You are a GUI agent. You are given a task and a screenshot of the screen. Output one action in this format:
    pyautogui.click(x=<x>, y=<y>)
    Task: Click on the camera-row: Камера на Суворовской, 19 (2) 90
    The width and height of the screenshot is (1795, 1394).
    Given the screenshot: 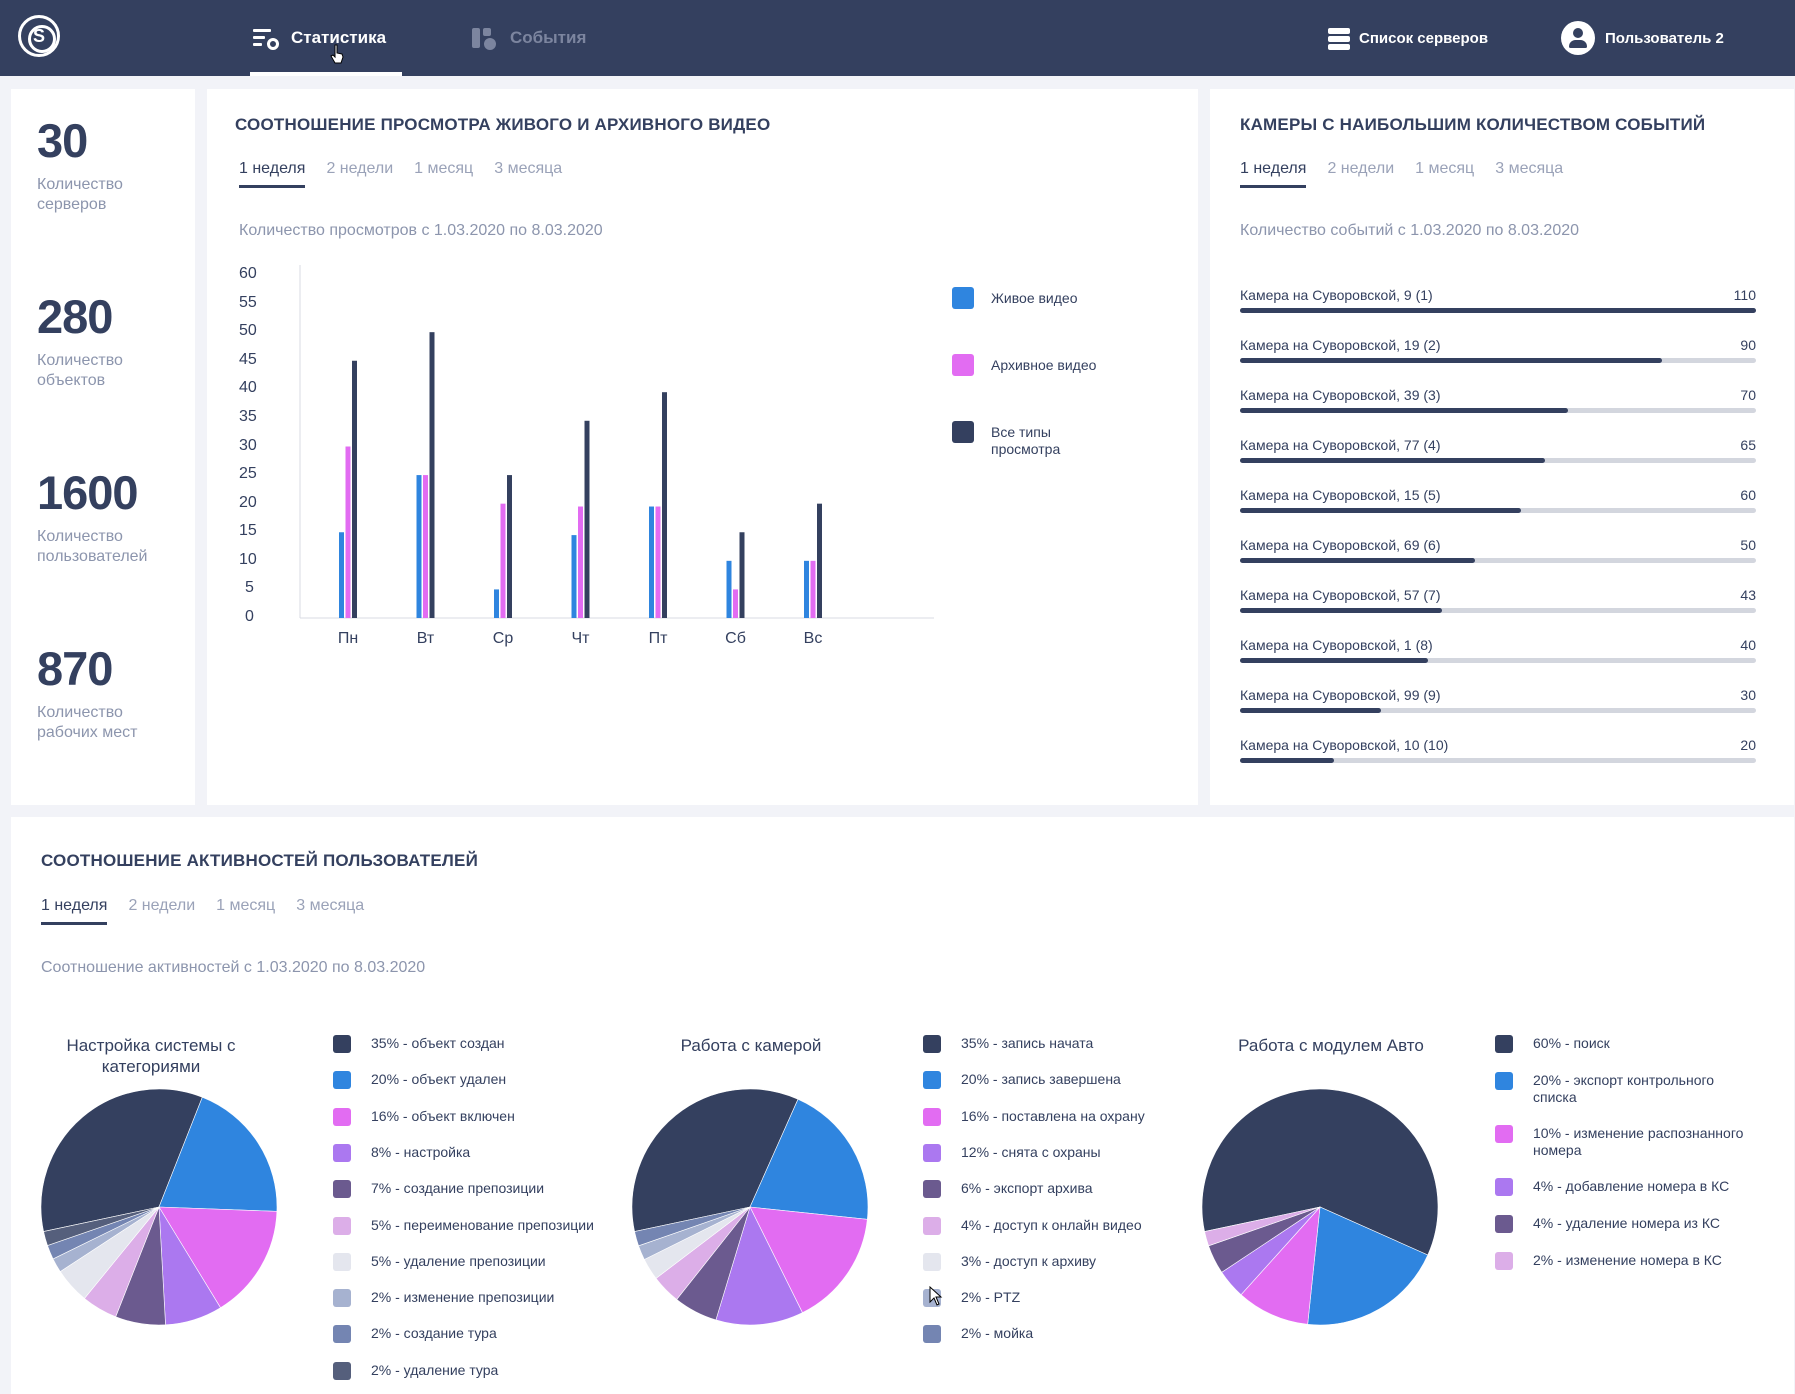 What is the action you would take?
    pyautogui.click(x=1498, y=352)
    